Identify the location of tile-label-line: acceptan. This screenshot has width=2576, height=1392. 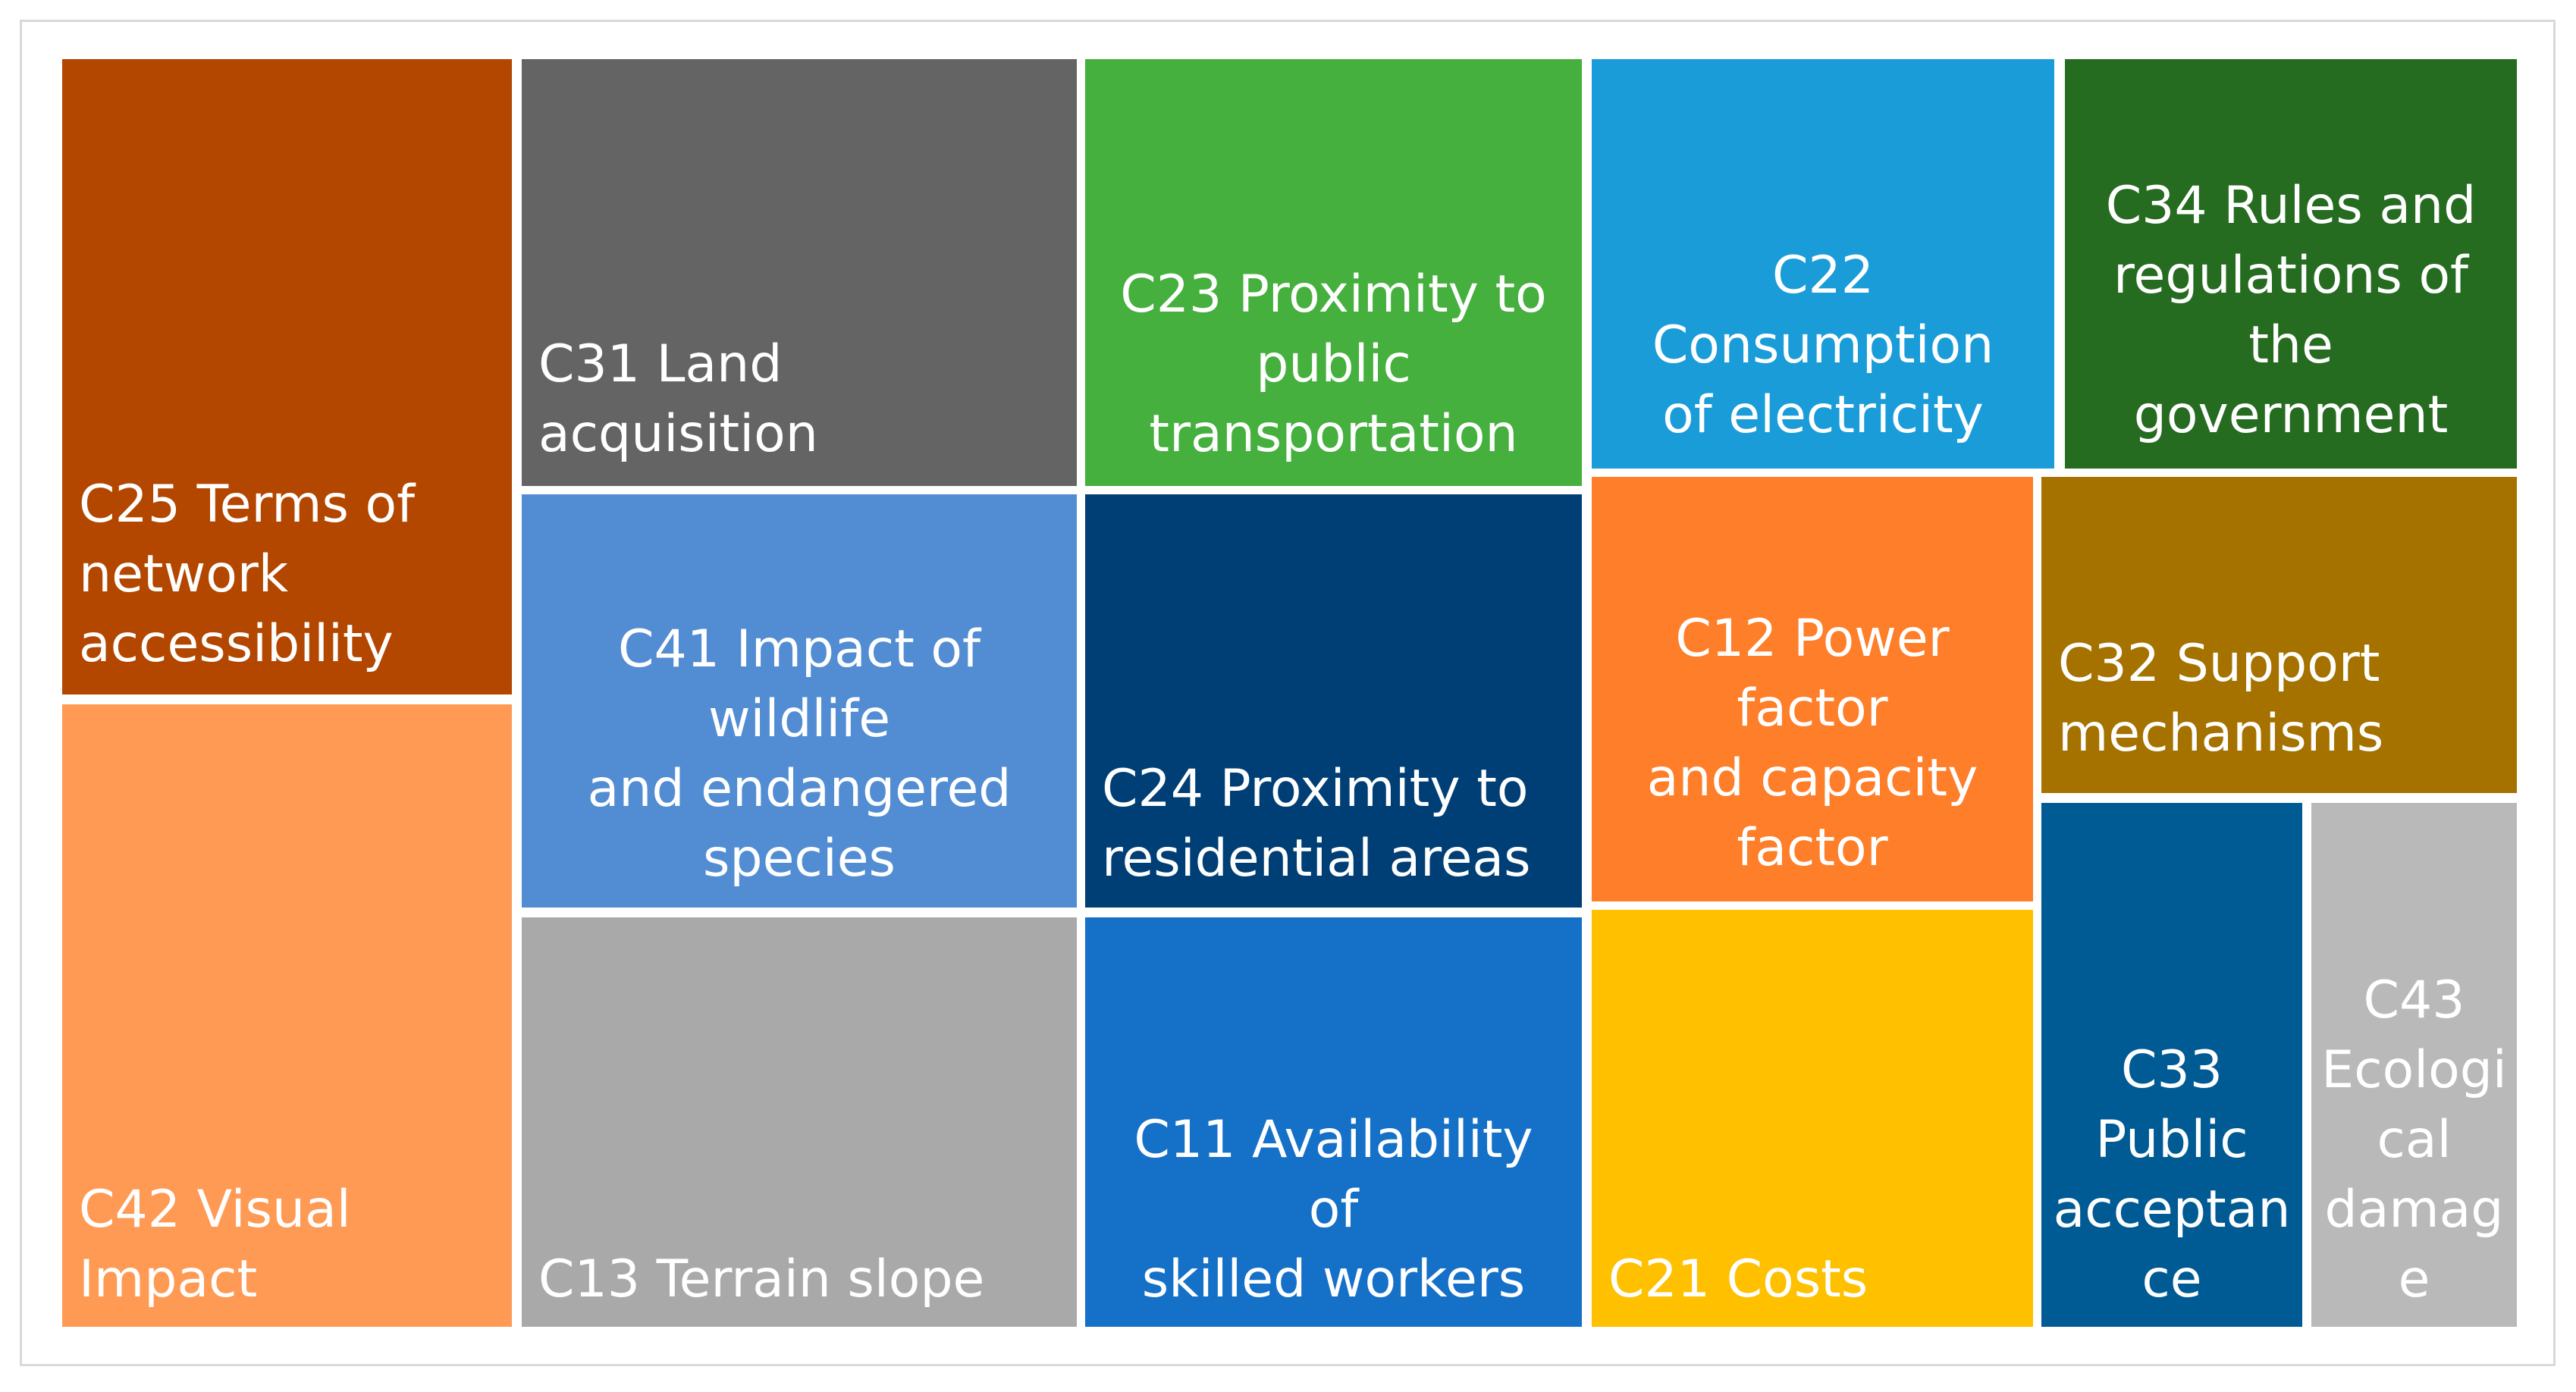
(2172, 1210).